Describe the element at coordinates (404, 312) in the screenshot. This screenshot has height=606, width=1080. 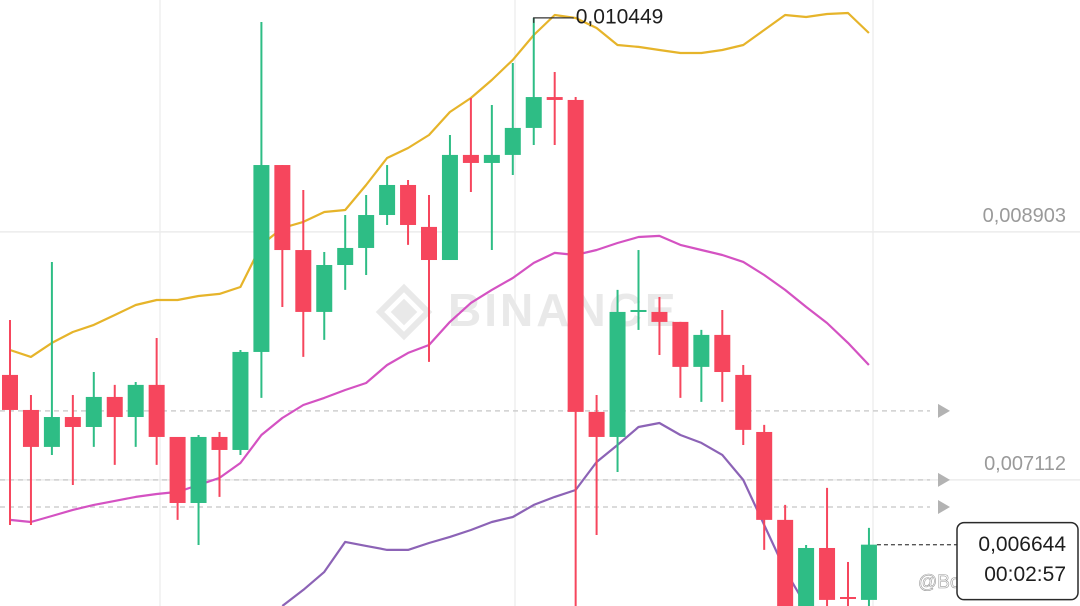
I see `watermark-logo` at that location.